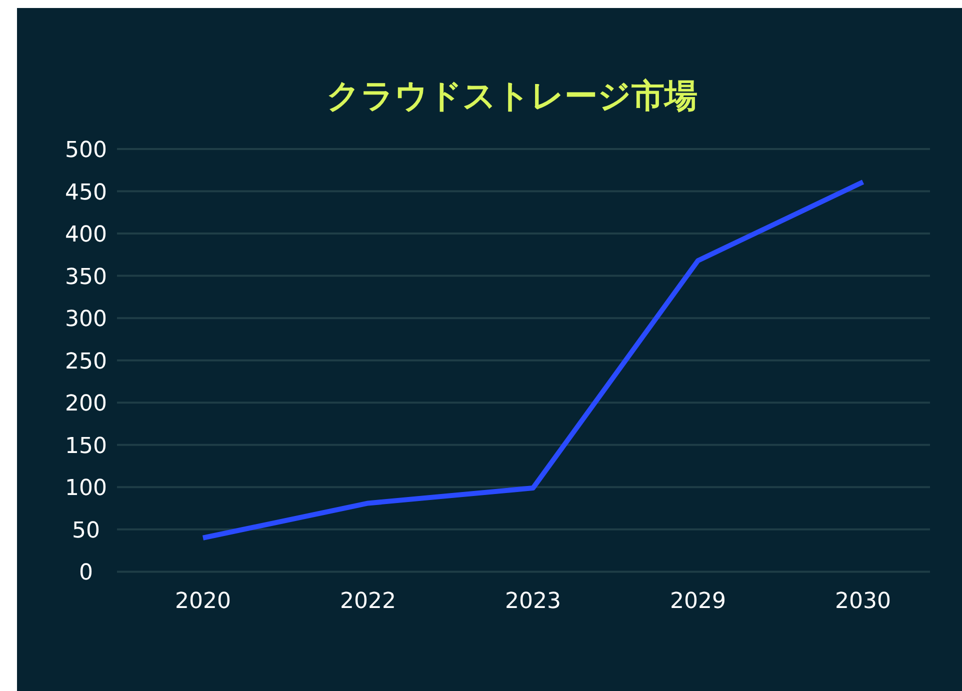  What do you see at coordinates (86, 319) in the screenshot?
I see `y-tick-label: 300` at bounding box center [86, 319].